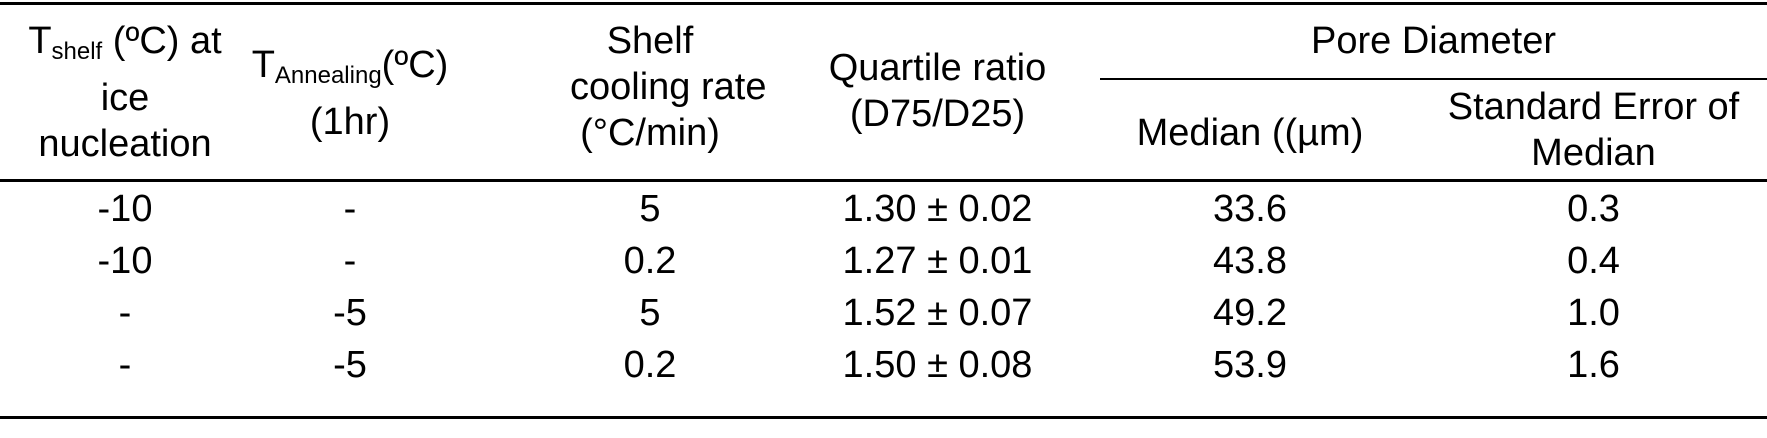 This screenshot has width=1767, height=438. I want to click on row4-tannealing: -5, so click(350, 365).